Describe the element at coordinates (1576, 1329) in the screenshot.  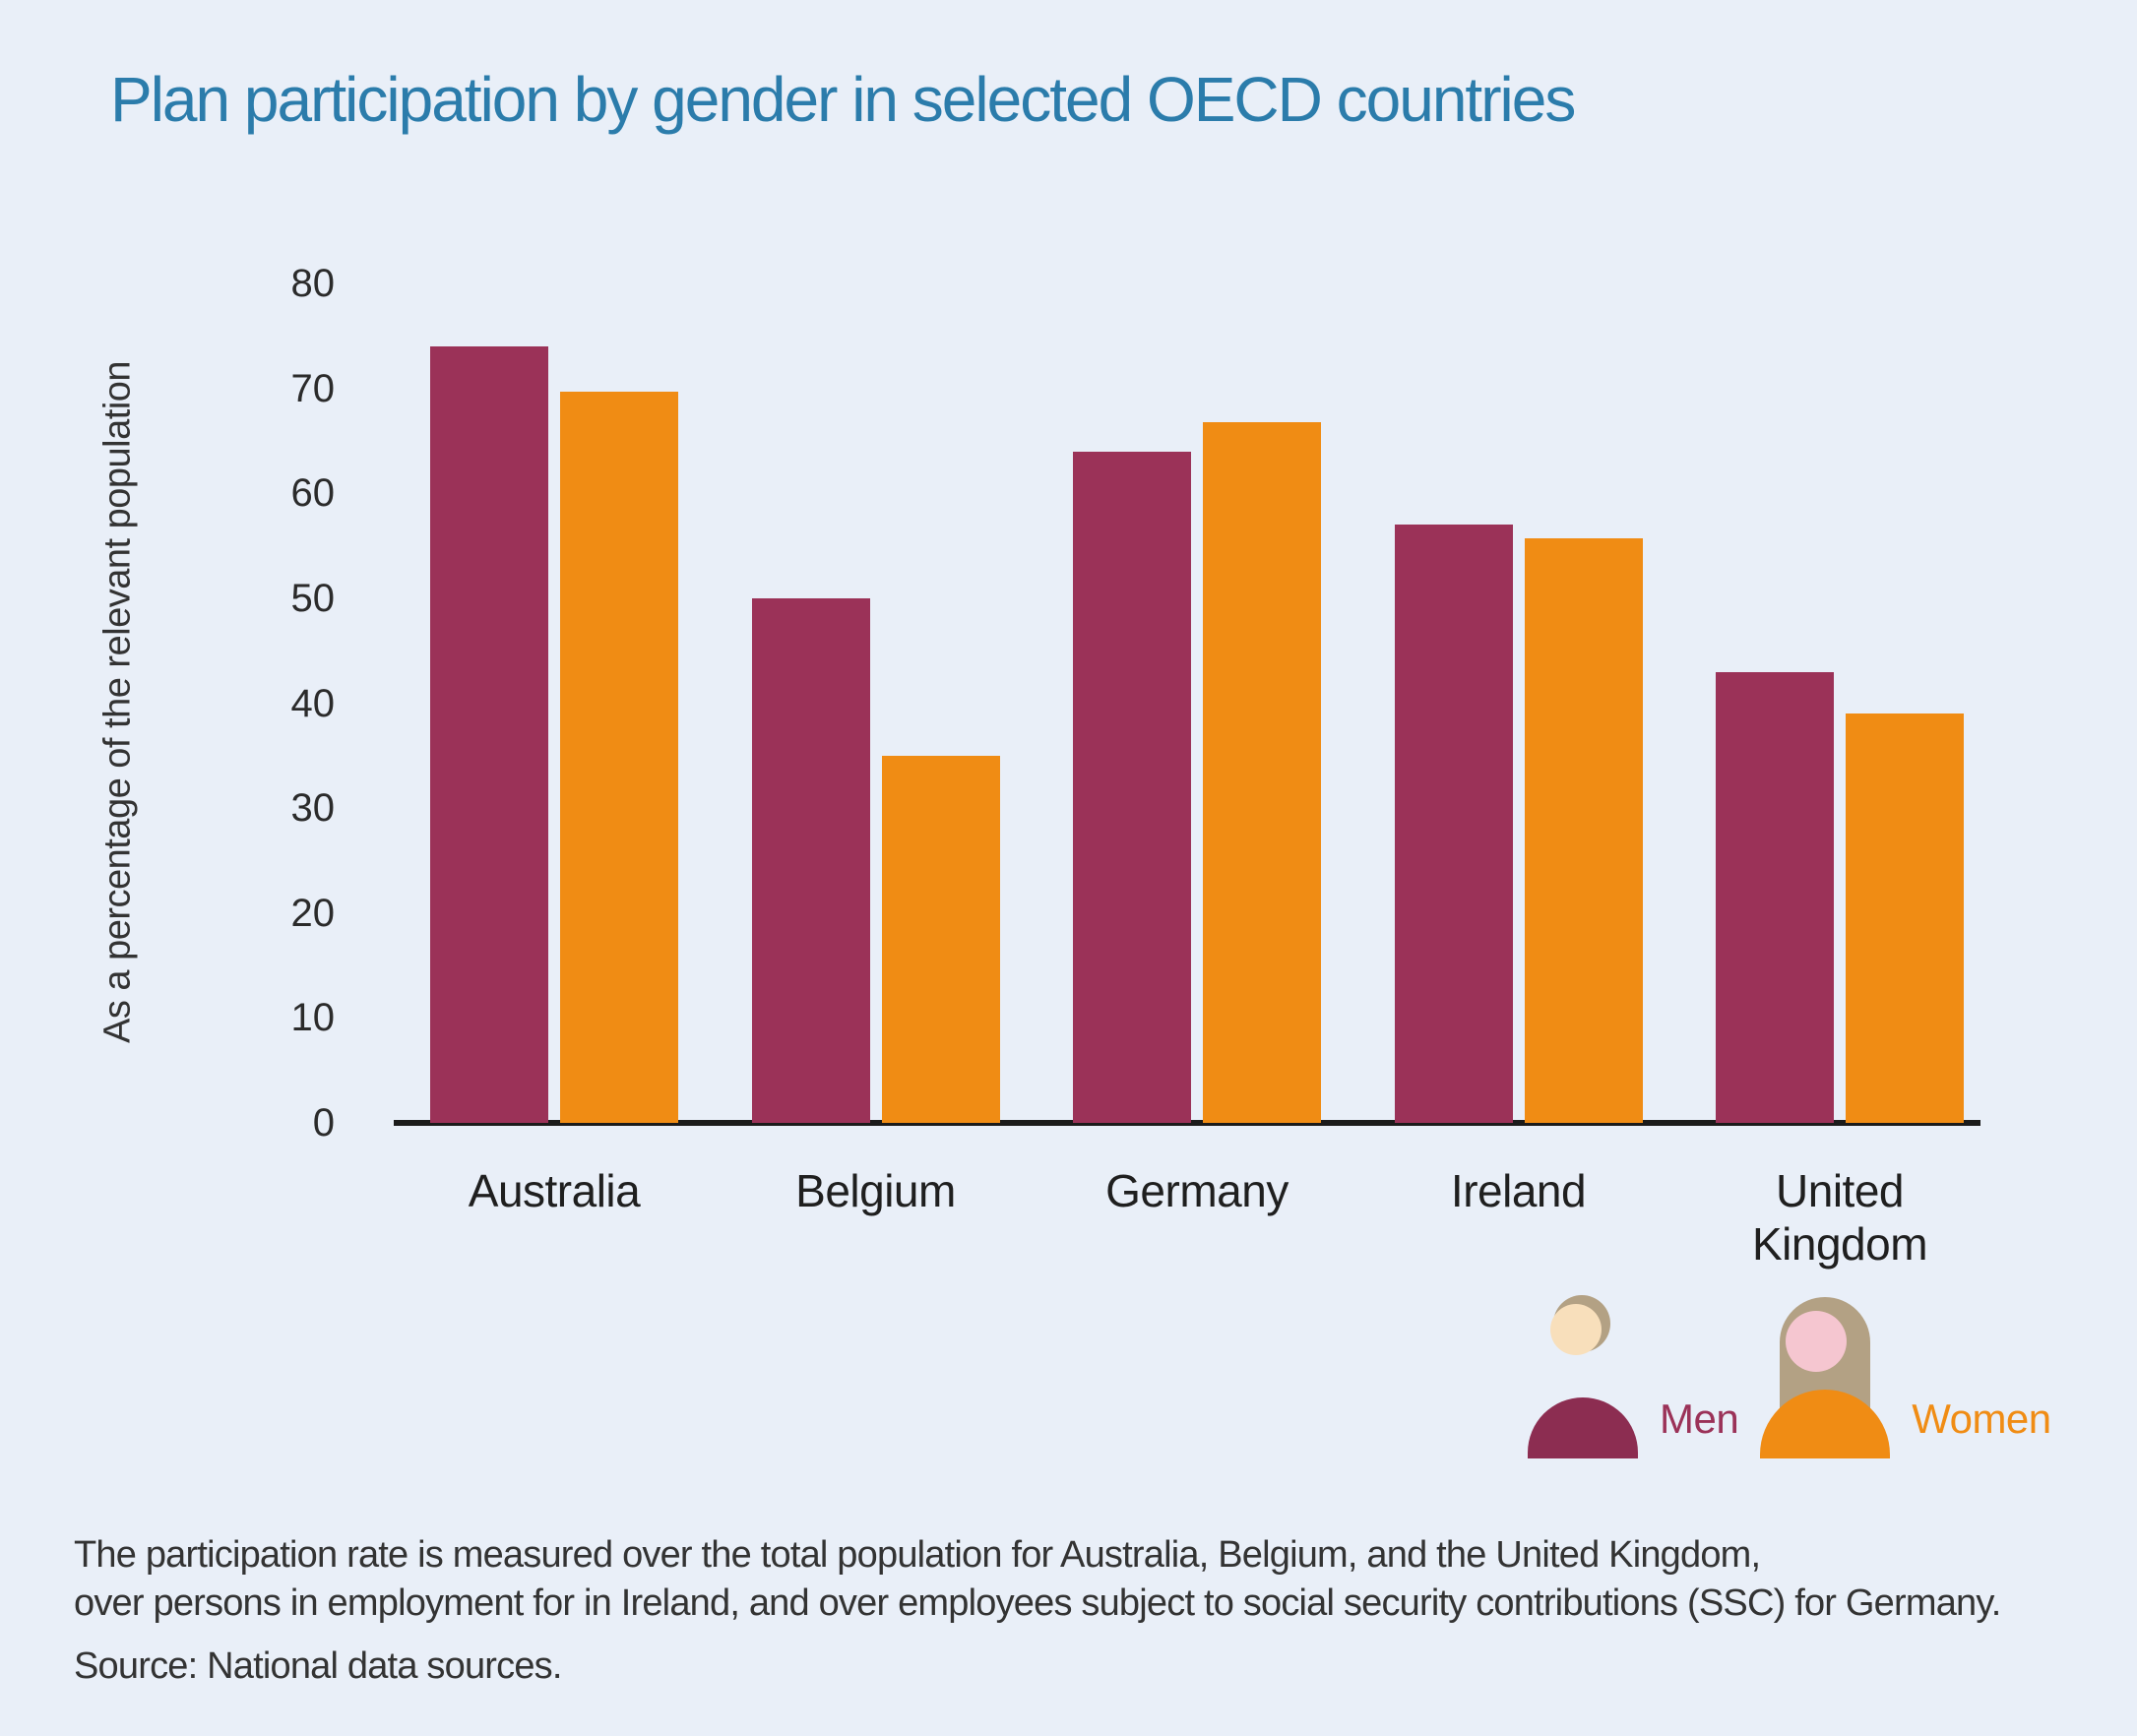
I see `man-face` at that location.